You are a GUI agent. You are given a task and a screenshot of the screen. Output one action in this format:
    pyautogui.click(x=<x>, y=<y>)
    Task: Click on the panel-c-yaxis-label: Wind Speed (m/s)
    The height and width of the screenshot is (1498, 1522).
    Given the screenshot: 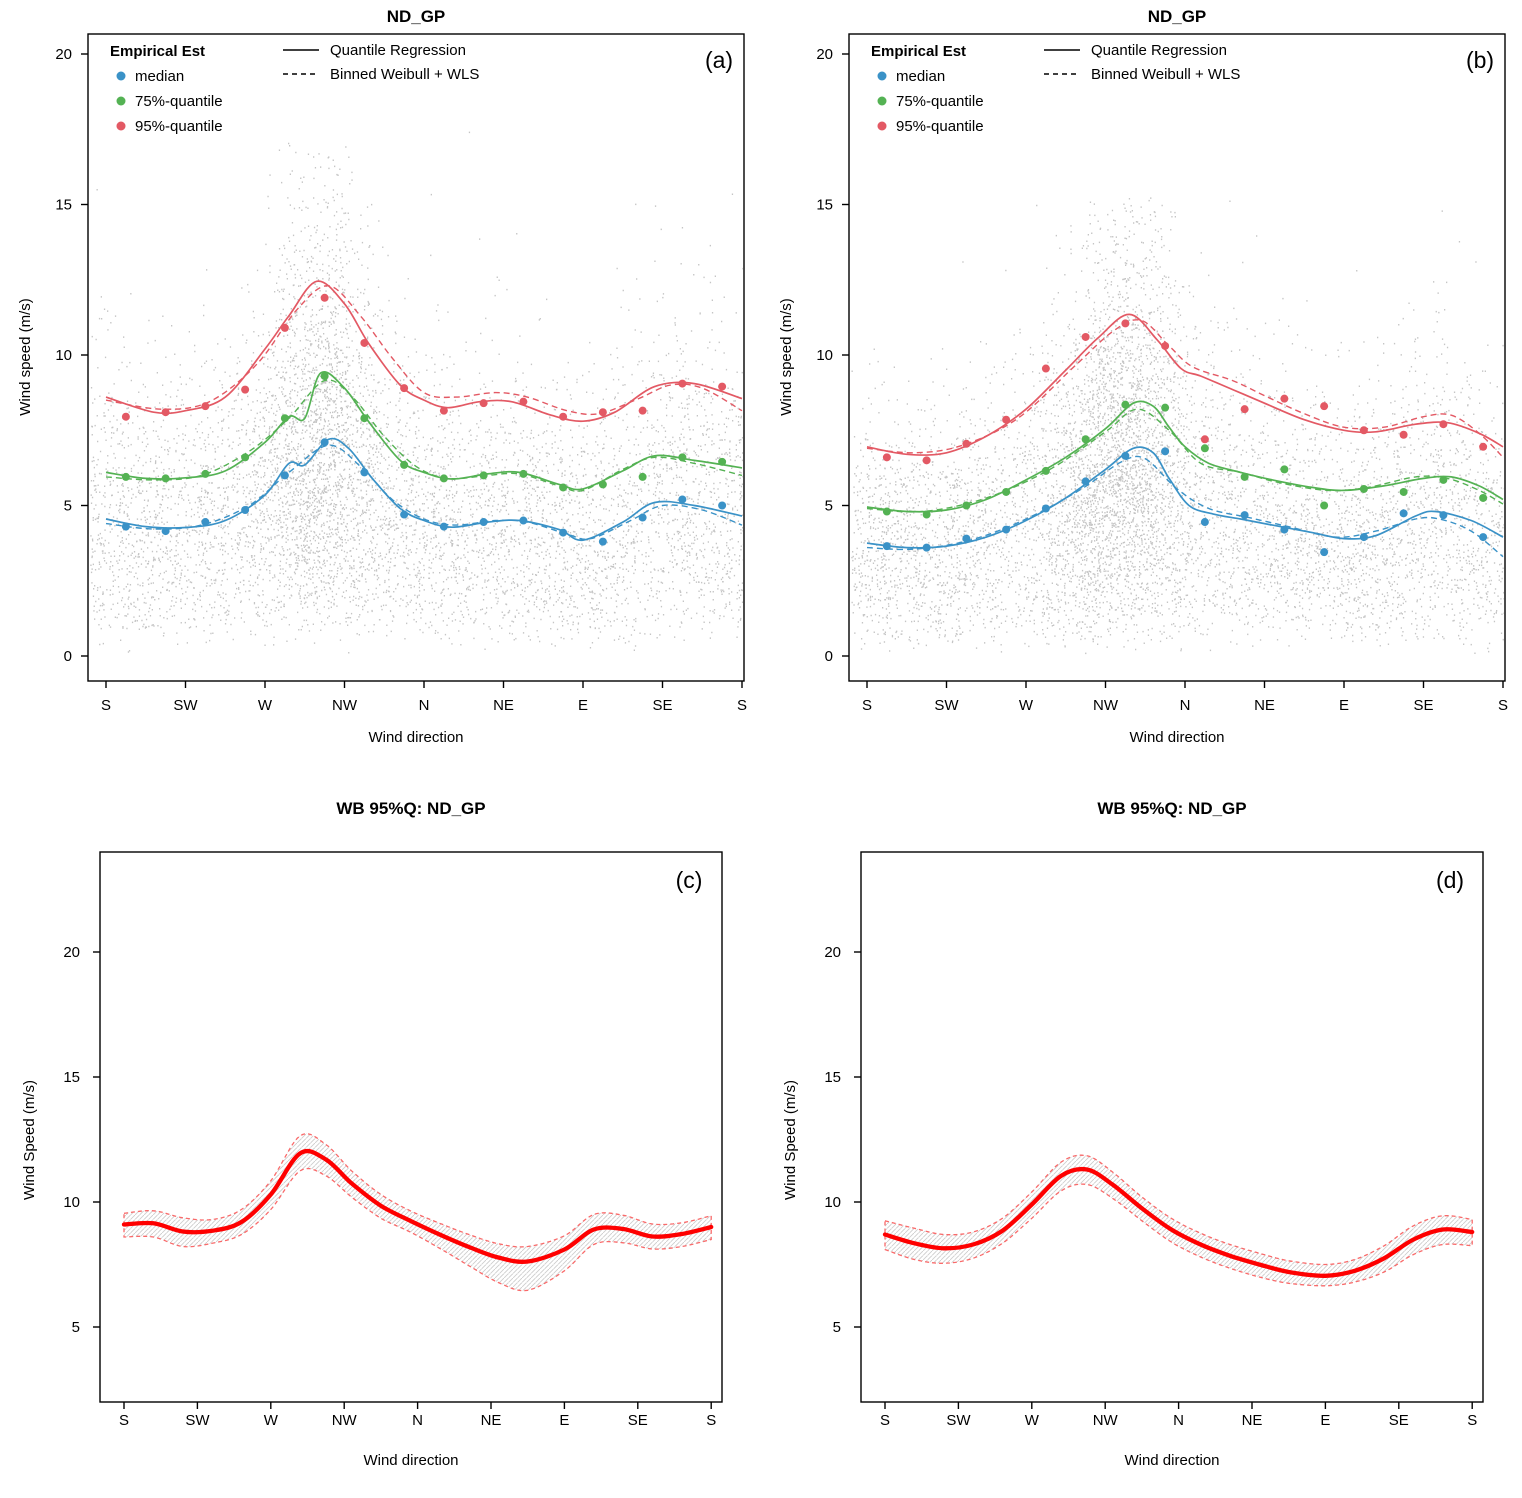 What is the action you would take?
    pyautogui.click(x=29, y=1140)
    